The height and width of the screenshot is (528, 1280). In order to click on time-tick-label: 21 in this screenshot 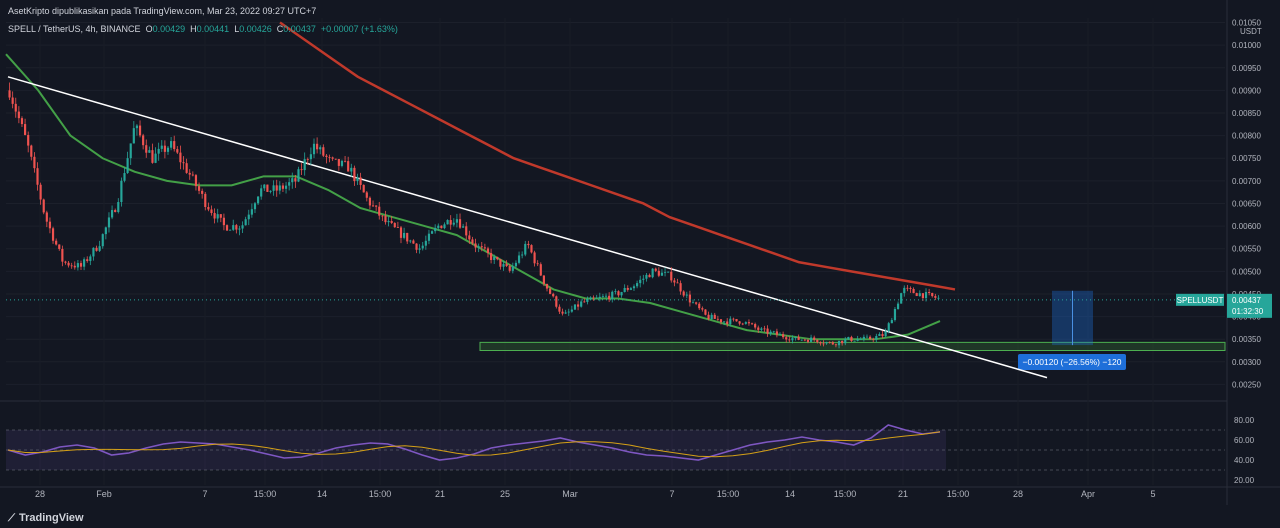, I will do `click(440, 494)`.